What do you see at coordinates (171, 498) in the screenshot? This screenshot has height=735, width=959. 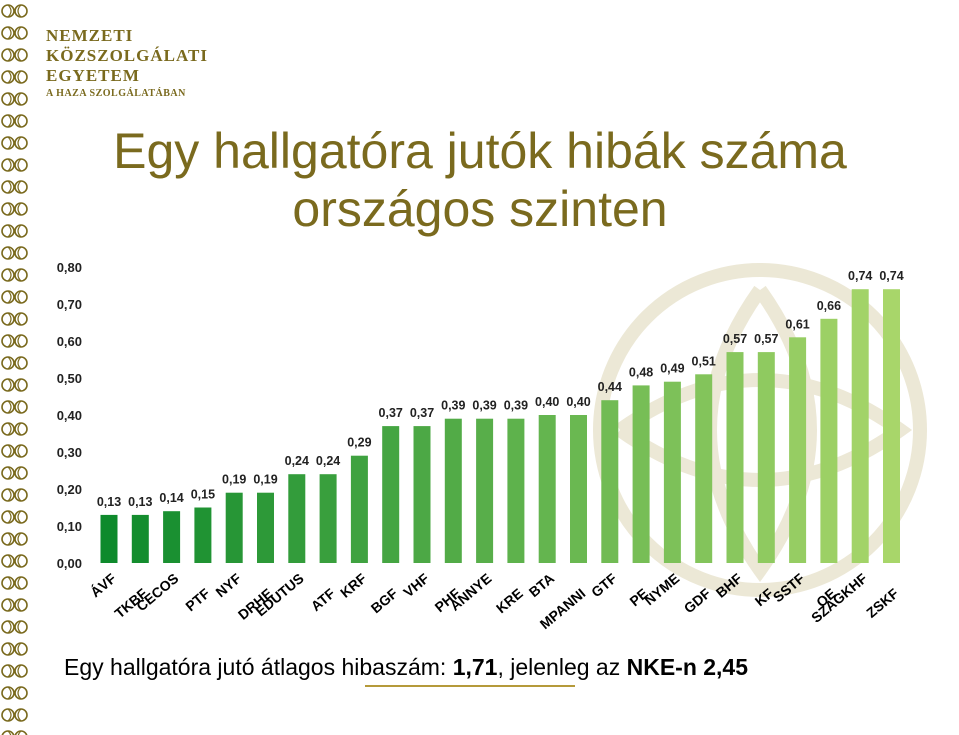 I see `data-label: 0,14` at bounding box center [171, 498].